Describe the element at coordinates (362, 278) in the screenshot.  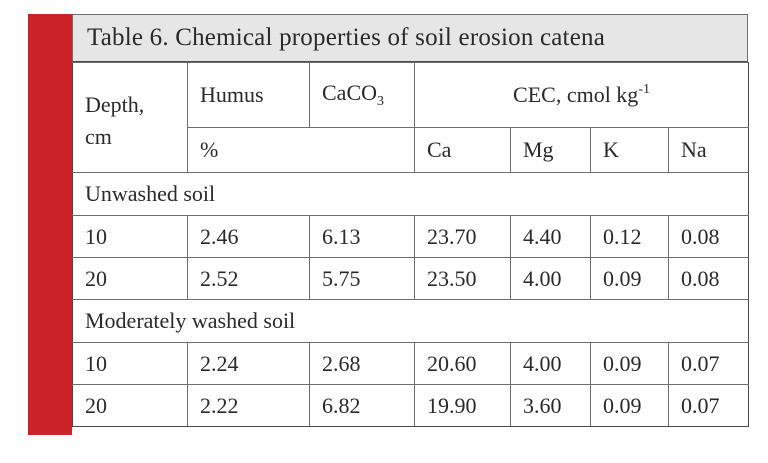
I see `cell-caco3: 5.75` at that location.